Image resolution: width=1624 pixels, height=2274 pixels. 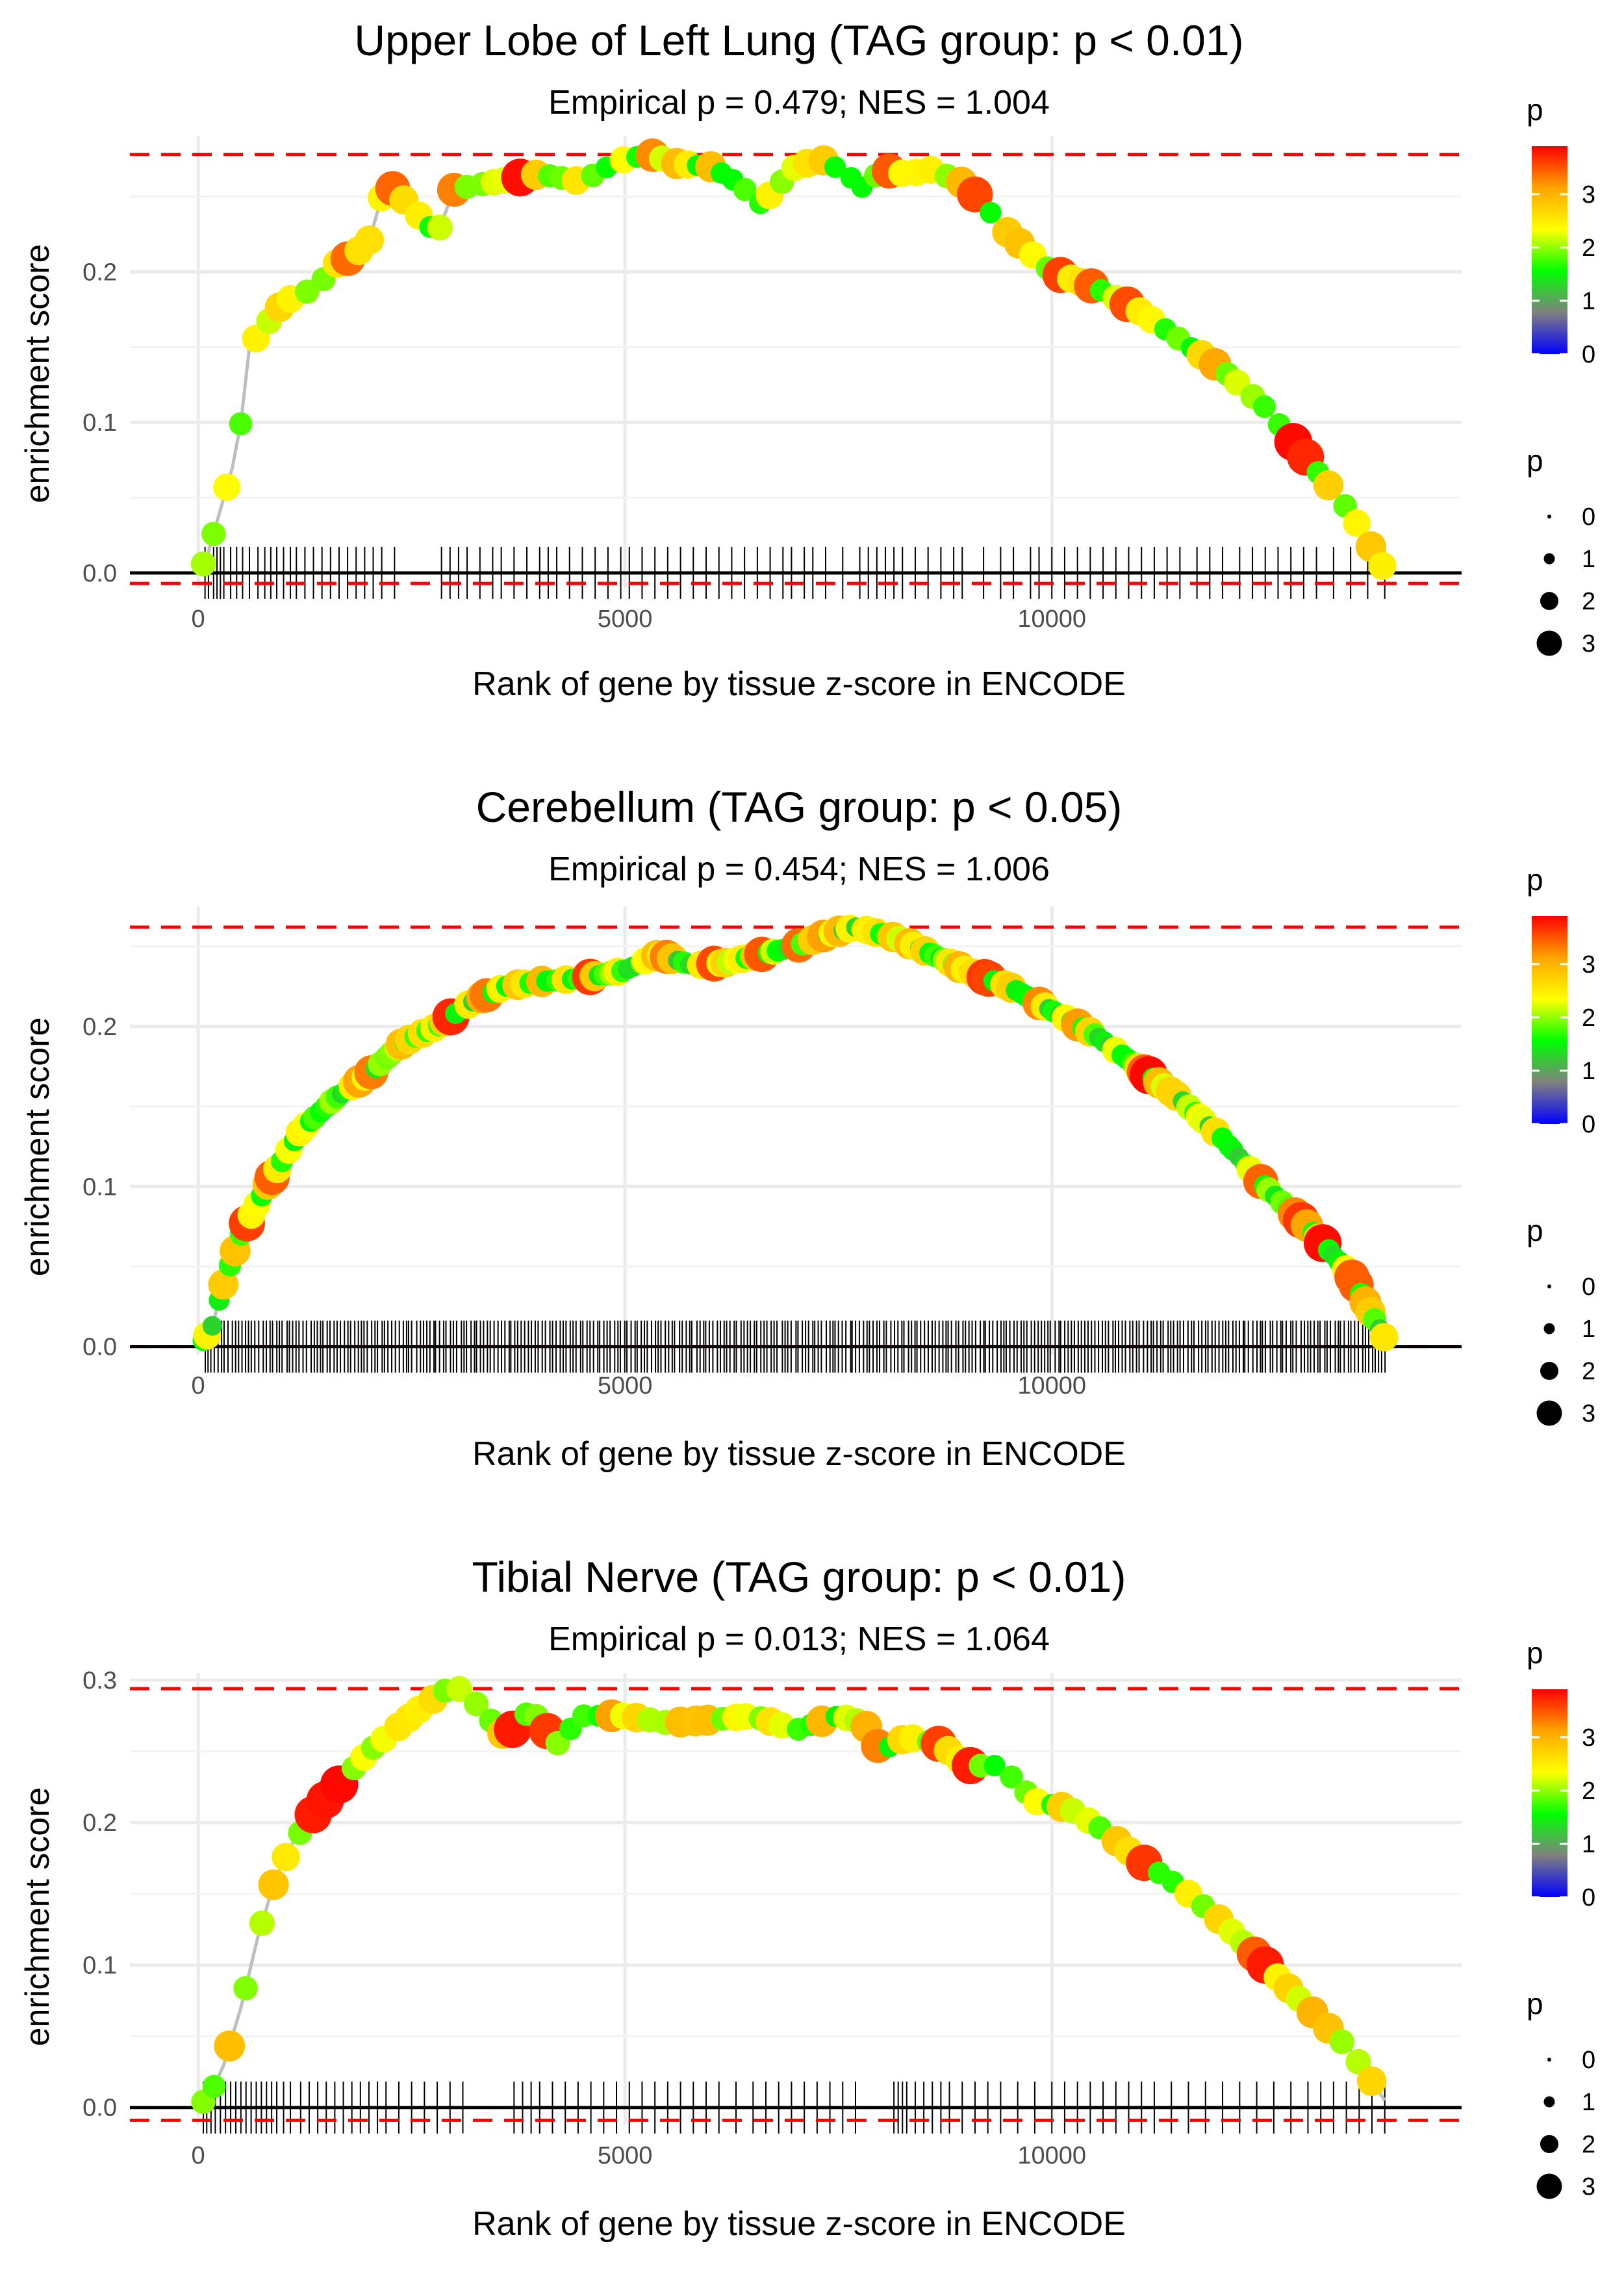 What do you see at coordinates (625, 2155) in the screenshot?
I see `panel-3-x-tick-label: 5000` at bounding box center [625, 2155].